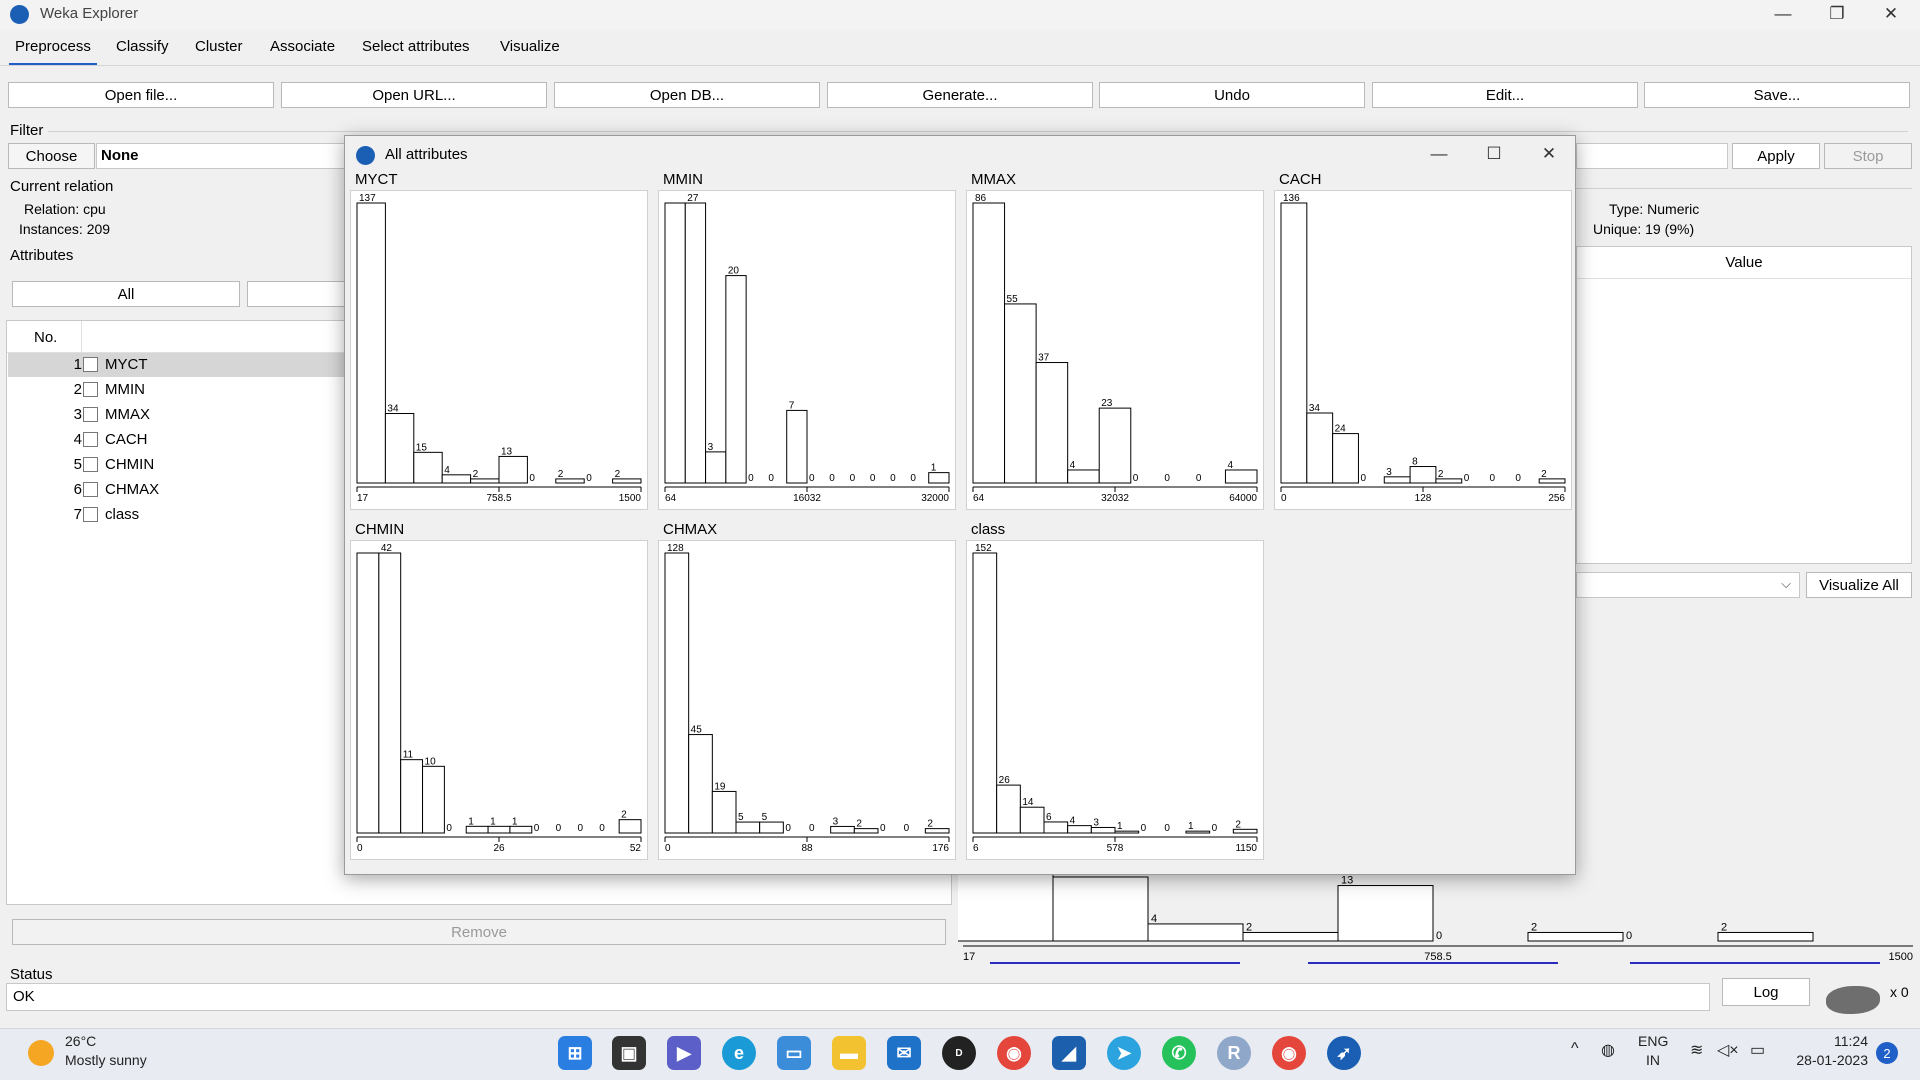 This screenshot has height=1080, width=1920. Describe the element at coordinates (226, 156) in the screenshot. I see `filter-field: None` at that location.